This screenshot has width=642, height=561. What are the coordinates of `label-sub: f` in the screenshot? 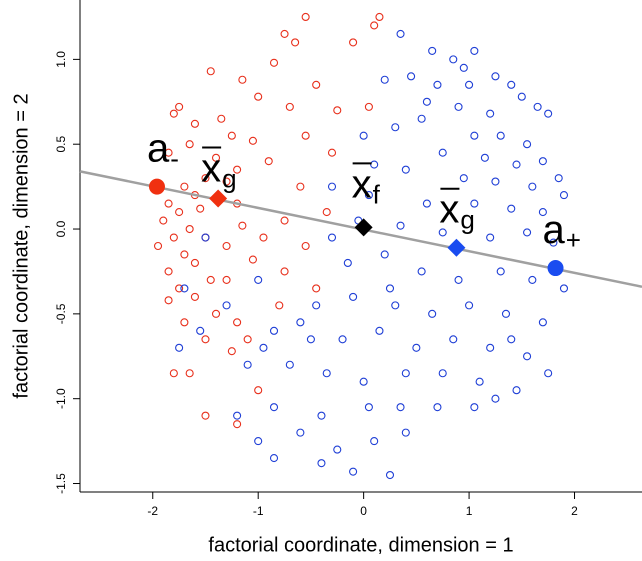 It's located at (377, 194).